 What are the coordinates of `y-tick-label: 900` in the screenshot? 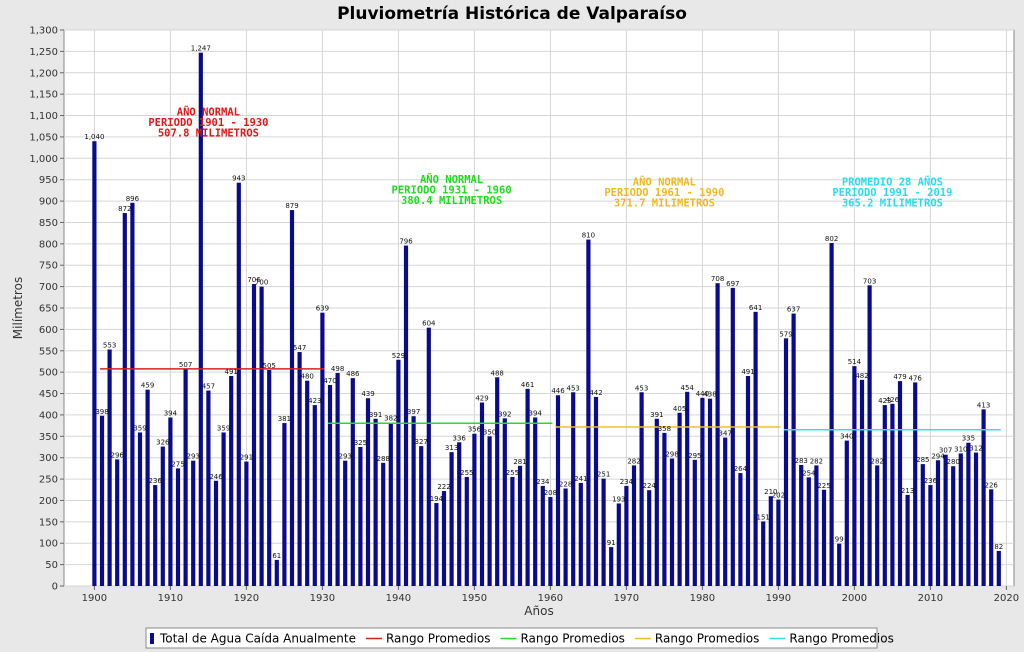 It's located at (48, 202).